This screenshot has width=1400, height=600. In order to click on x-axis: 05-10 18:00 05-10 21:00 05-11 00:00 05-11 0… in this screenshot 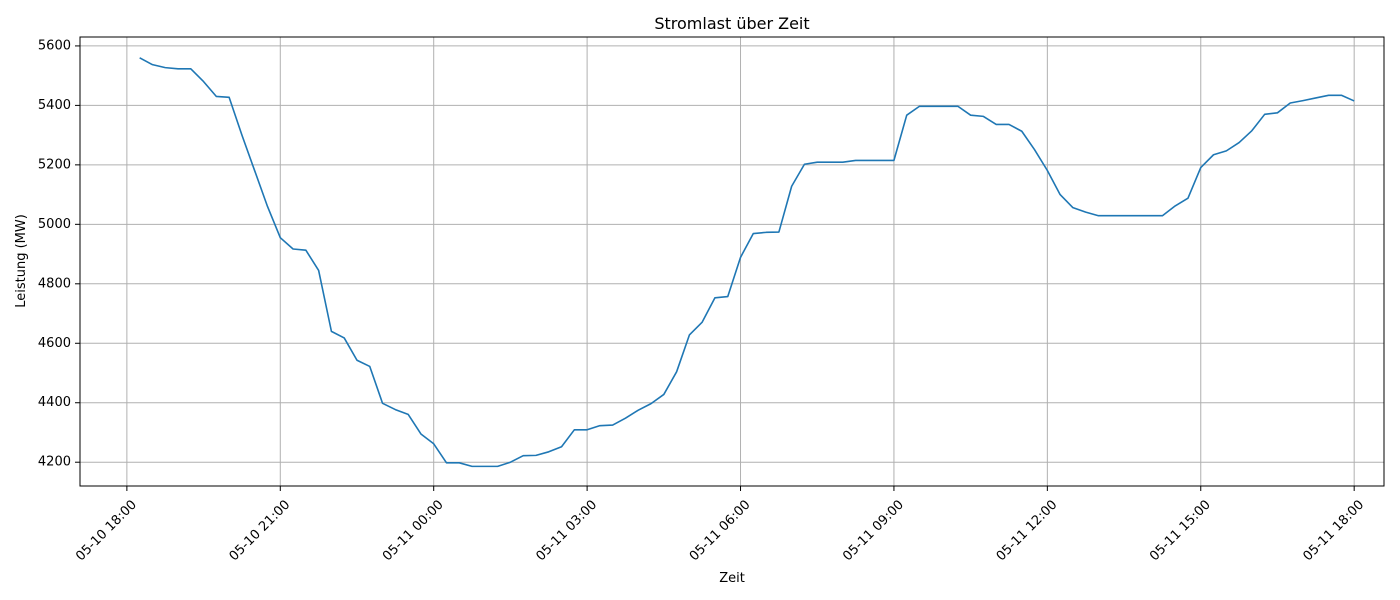, I will do `click(720, 525)`.